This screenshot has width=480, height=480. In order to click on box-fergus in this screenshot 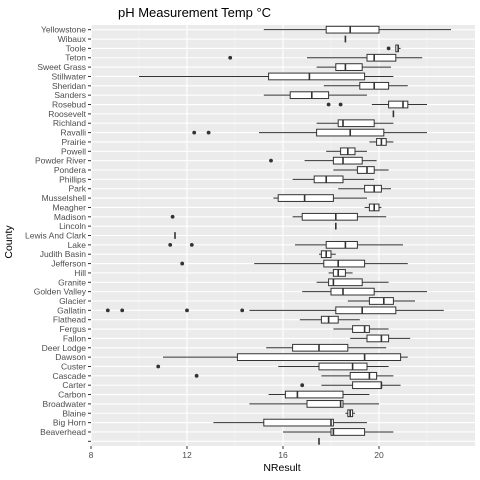, I will do `click(361, 329)`.